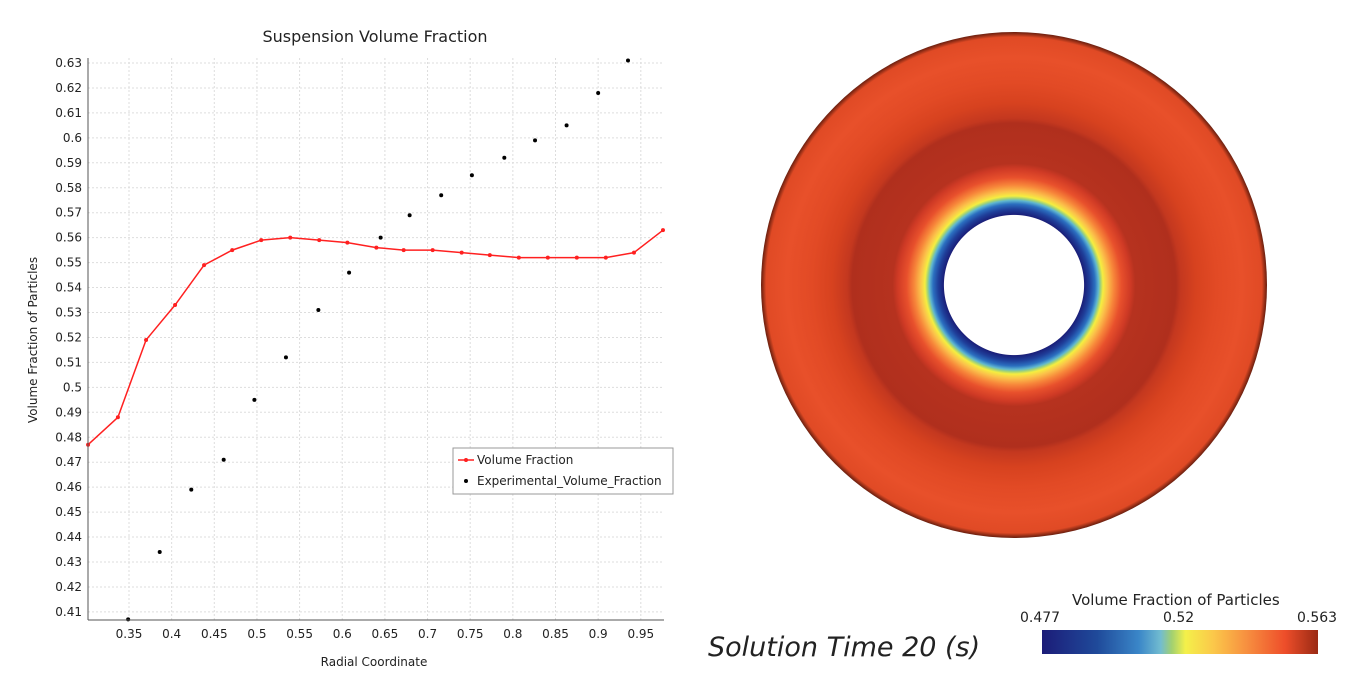 The height and width of the screenshot is (673, 1364). I want to click on y-tick-label: 0.56, so click(68, 238).